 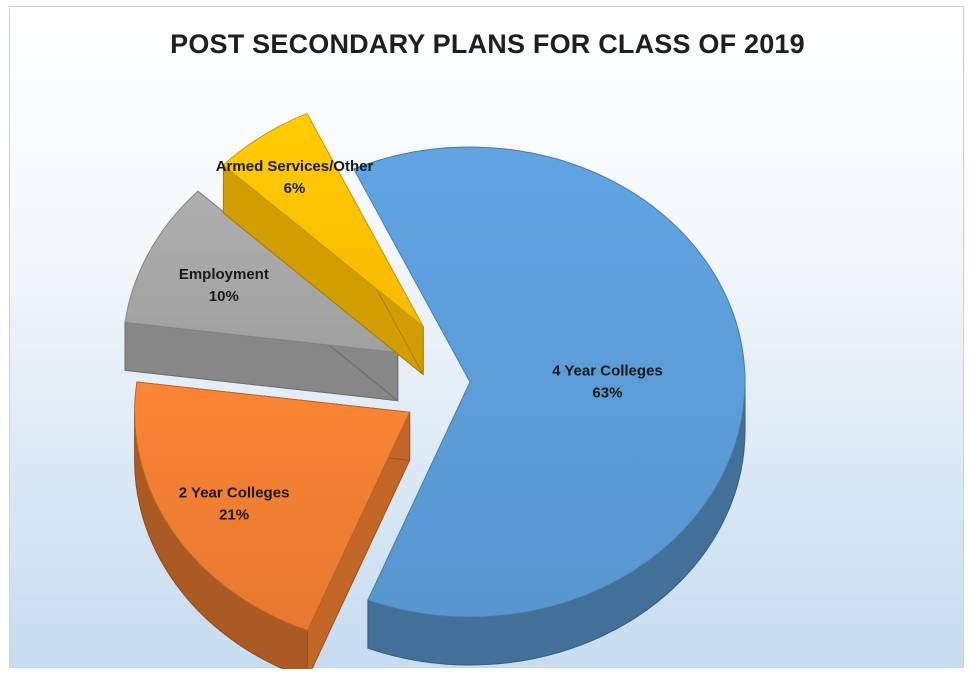 What do you see at coordinates (295, 188) in the screenshot?
I see `slice-percent-label: 6%` at bounding box center [295, 188].